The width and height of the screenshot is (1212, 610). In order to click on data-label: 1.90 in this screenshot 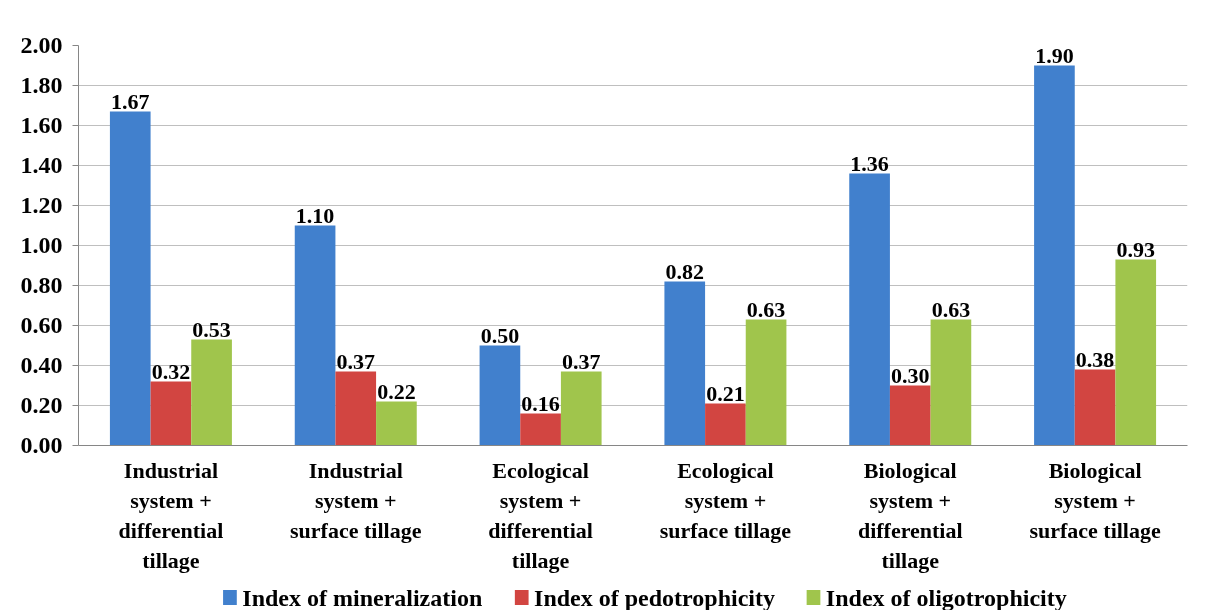, I will do `click(1054, 55)`.